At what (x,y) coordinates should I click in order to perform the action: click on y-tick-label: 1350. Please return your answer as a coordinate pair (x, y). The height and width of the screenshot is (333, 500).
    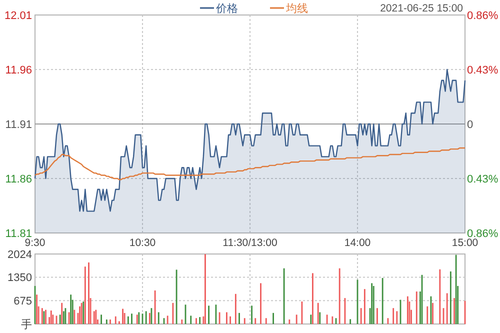
    Looking at the image, I should click on (20, 278).